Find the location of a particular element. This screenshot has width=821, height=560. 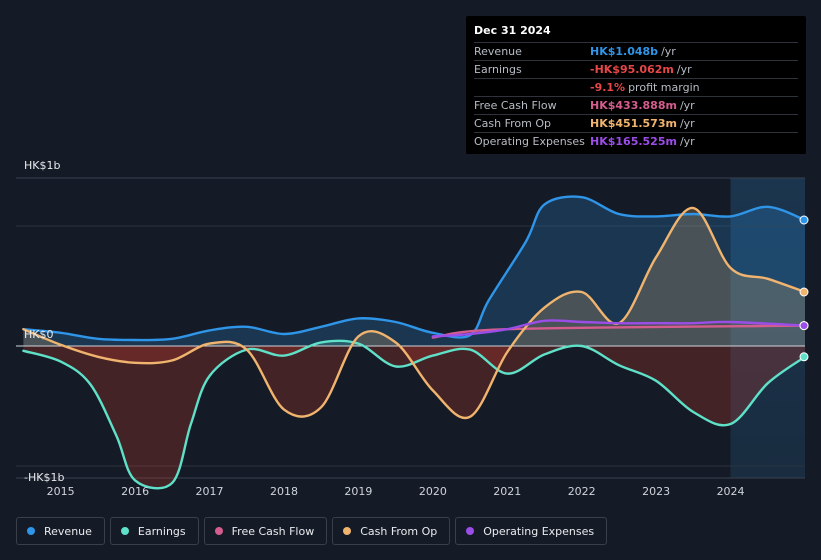

legend-item-operating-expenses: Operating Expenses is located at coordinates (531, 531).